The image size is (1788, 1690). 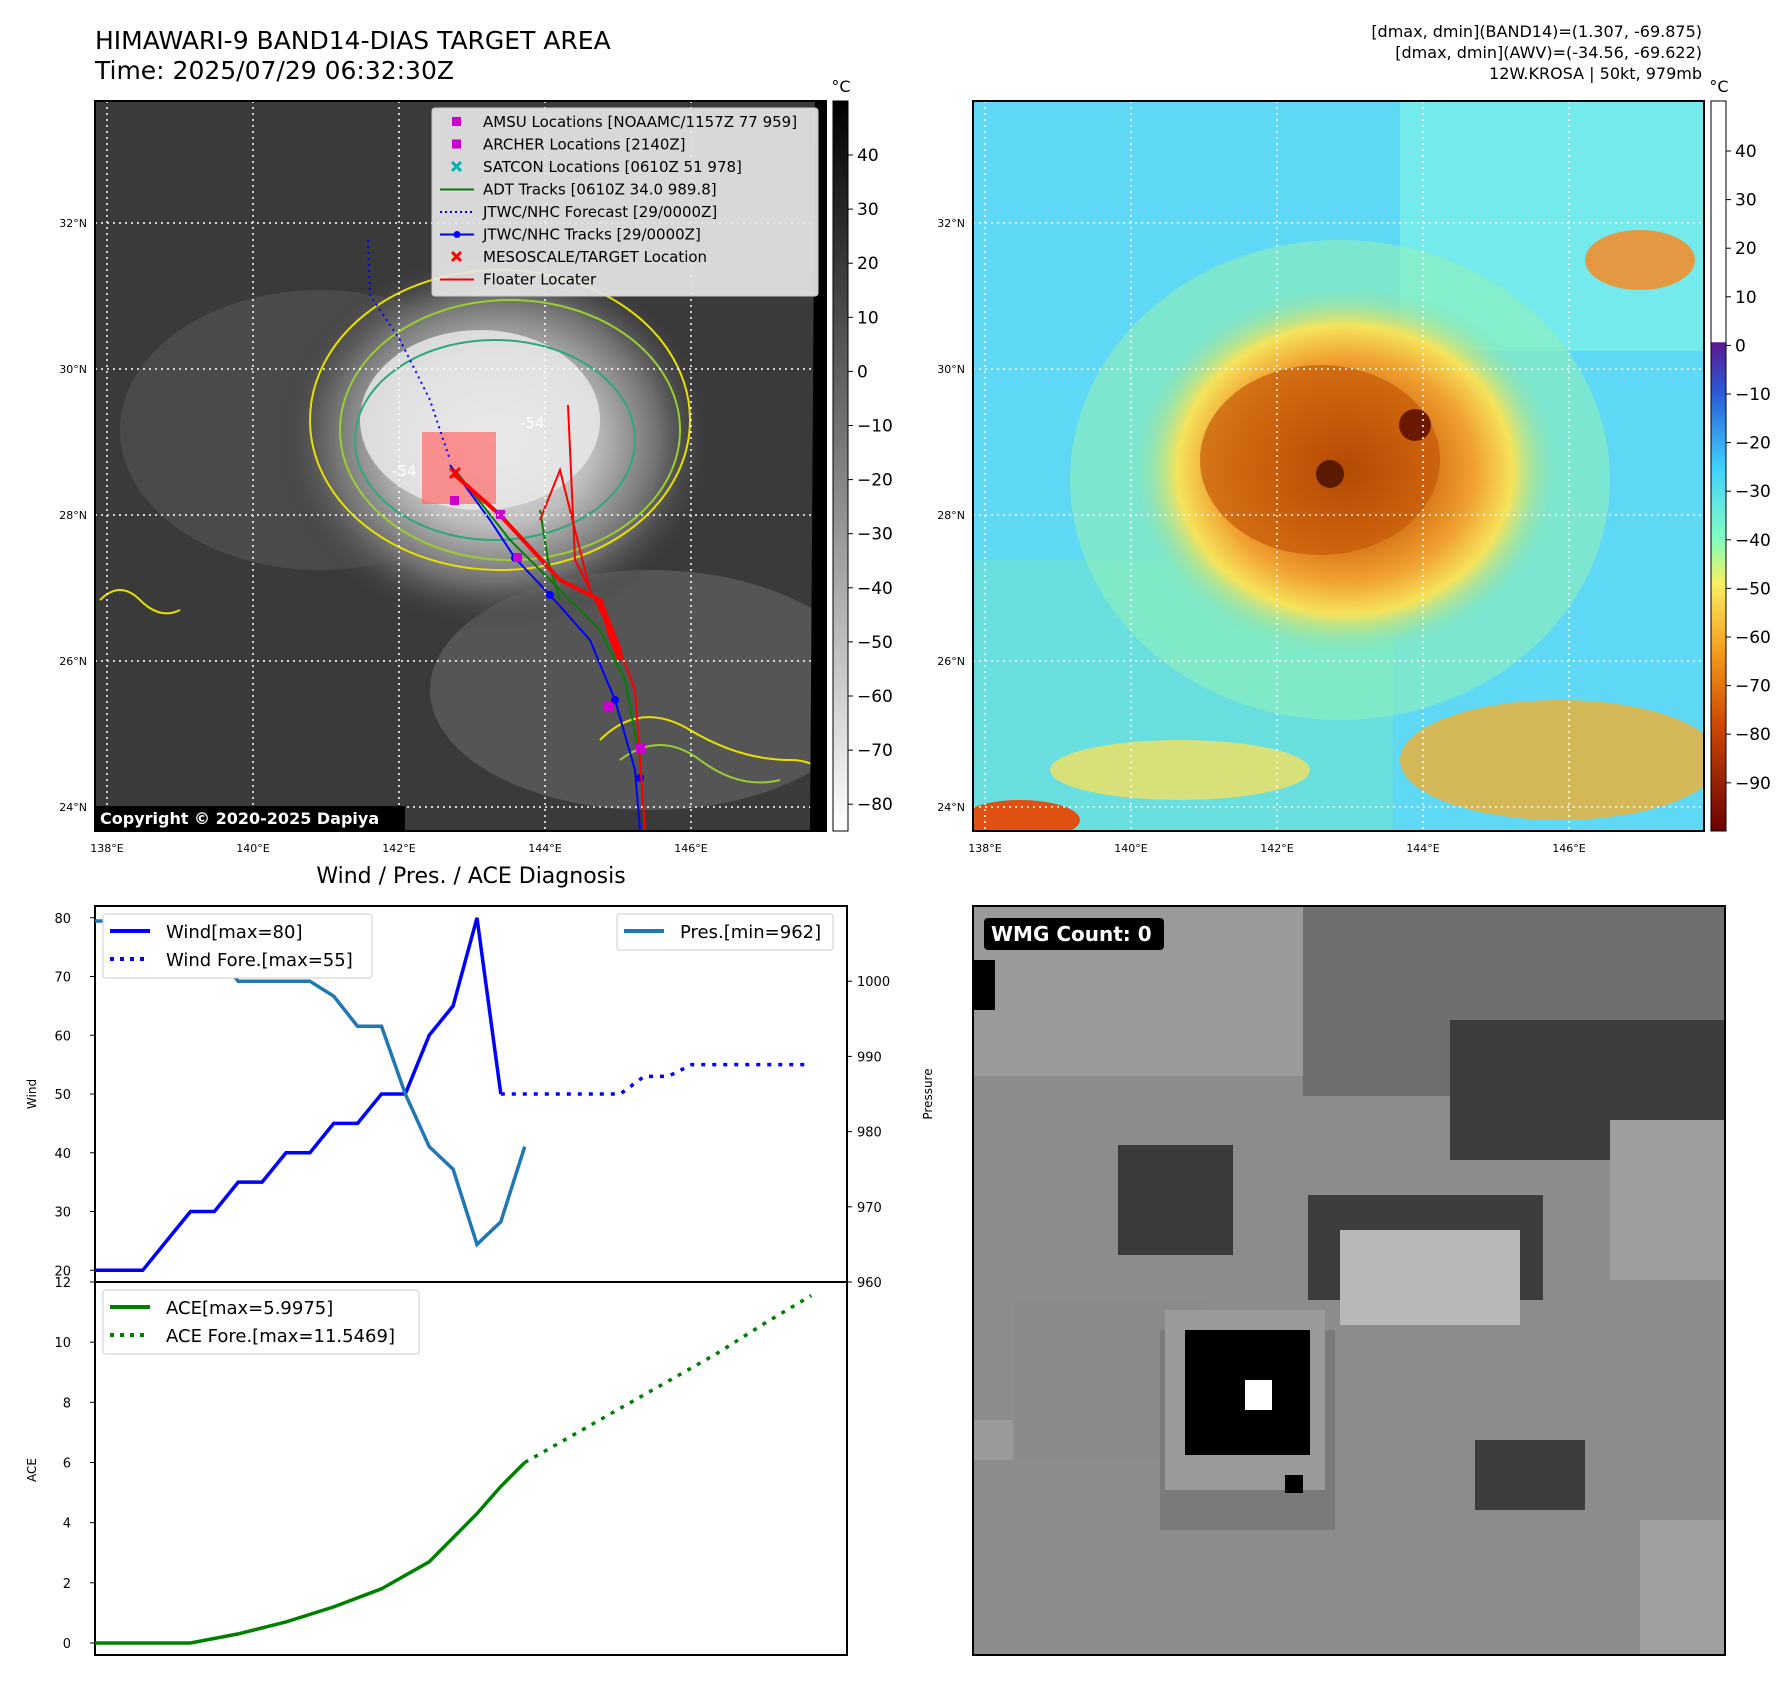 What do you see at coordinates (591, 235) in the screenshot?
I see `legend-label: JTWC/NHC Tracks [29/0000Z]` at bounding box center [591, 235].